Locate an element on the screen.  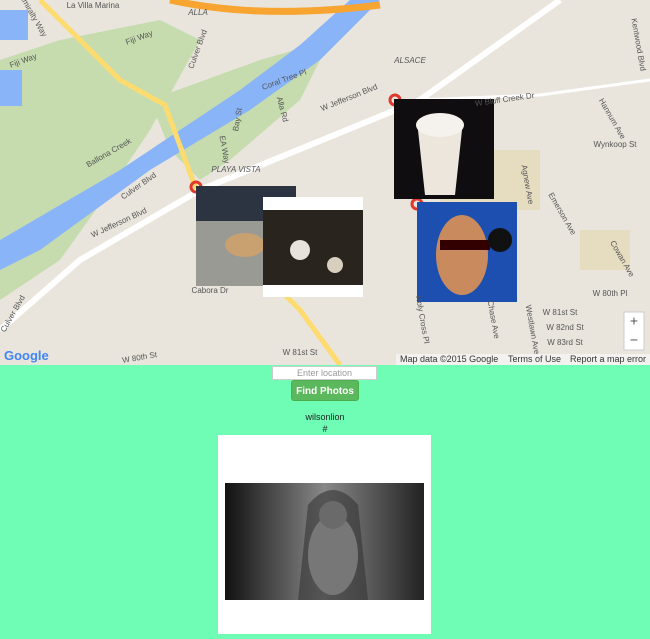
street-label: ALSACE is located at coordinates (409, 60).